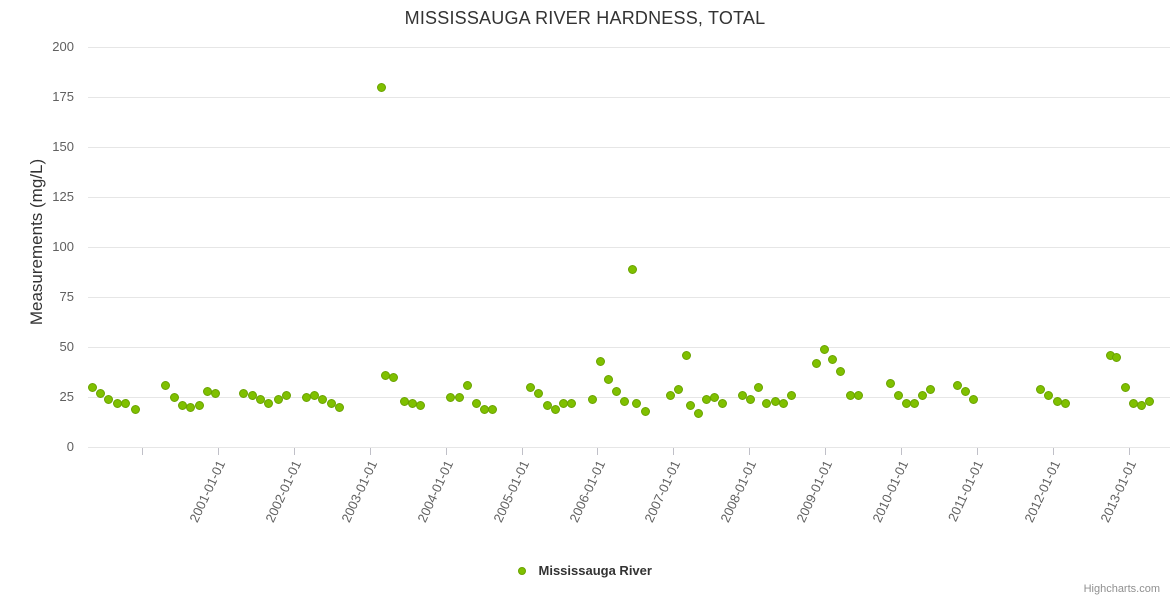  I want to click on y-tick-label: 50, so click(66, 346).